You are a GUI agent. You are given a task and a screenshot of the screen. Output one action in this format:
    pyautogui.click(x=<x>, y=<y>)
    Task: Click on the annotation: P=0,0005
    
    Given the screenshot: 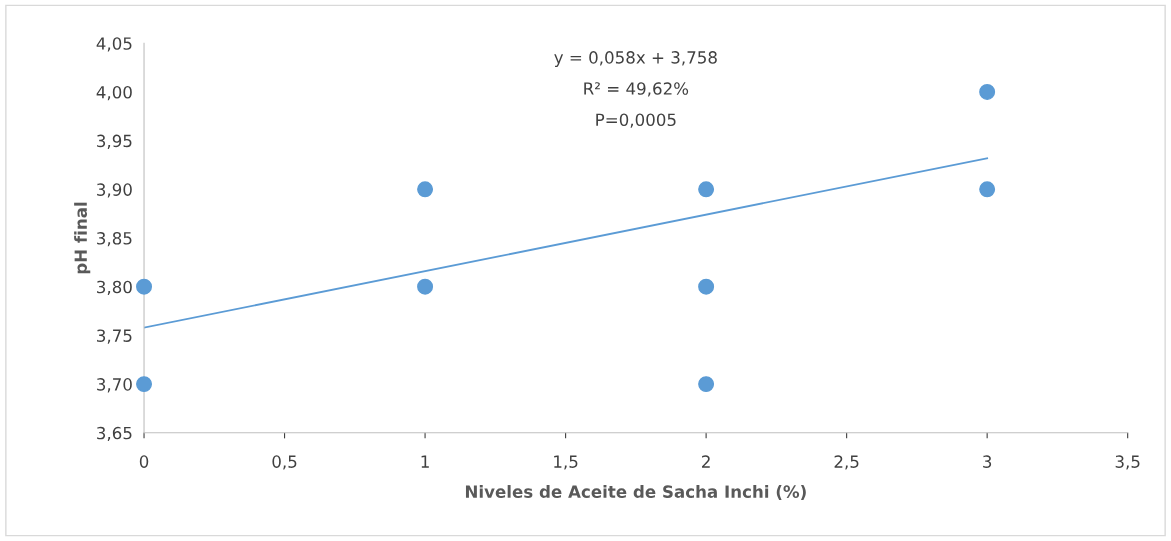 What is the action you would take?
    pyautogui.click(x=636, y=120)
    